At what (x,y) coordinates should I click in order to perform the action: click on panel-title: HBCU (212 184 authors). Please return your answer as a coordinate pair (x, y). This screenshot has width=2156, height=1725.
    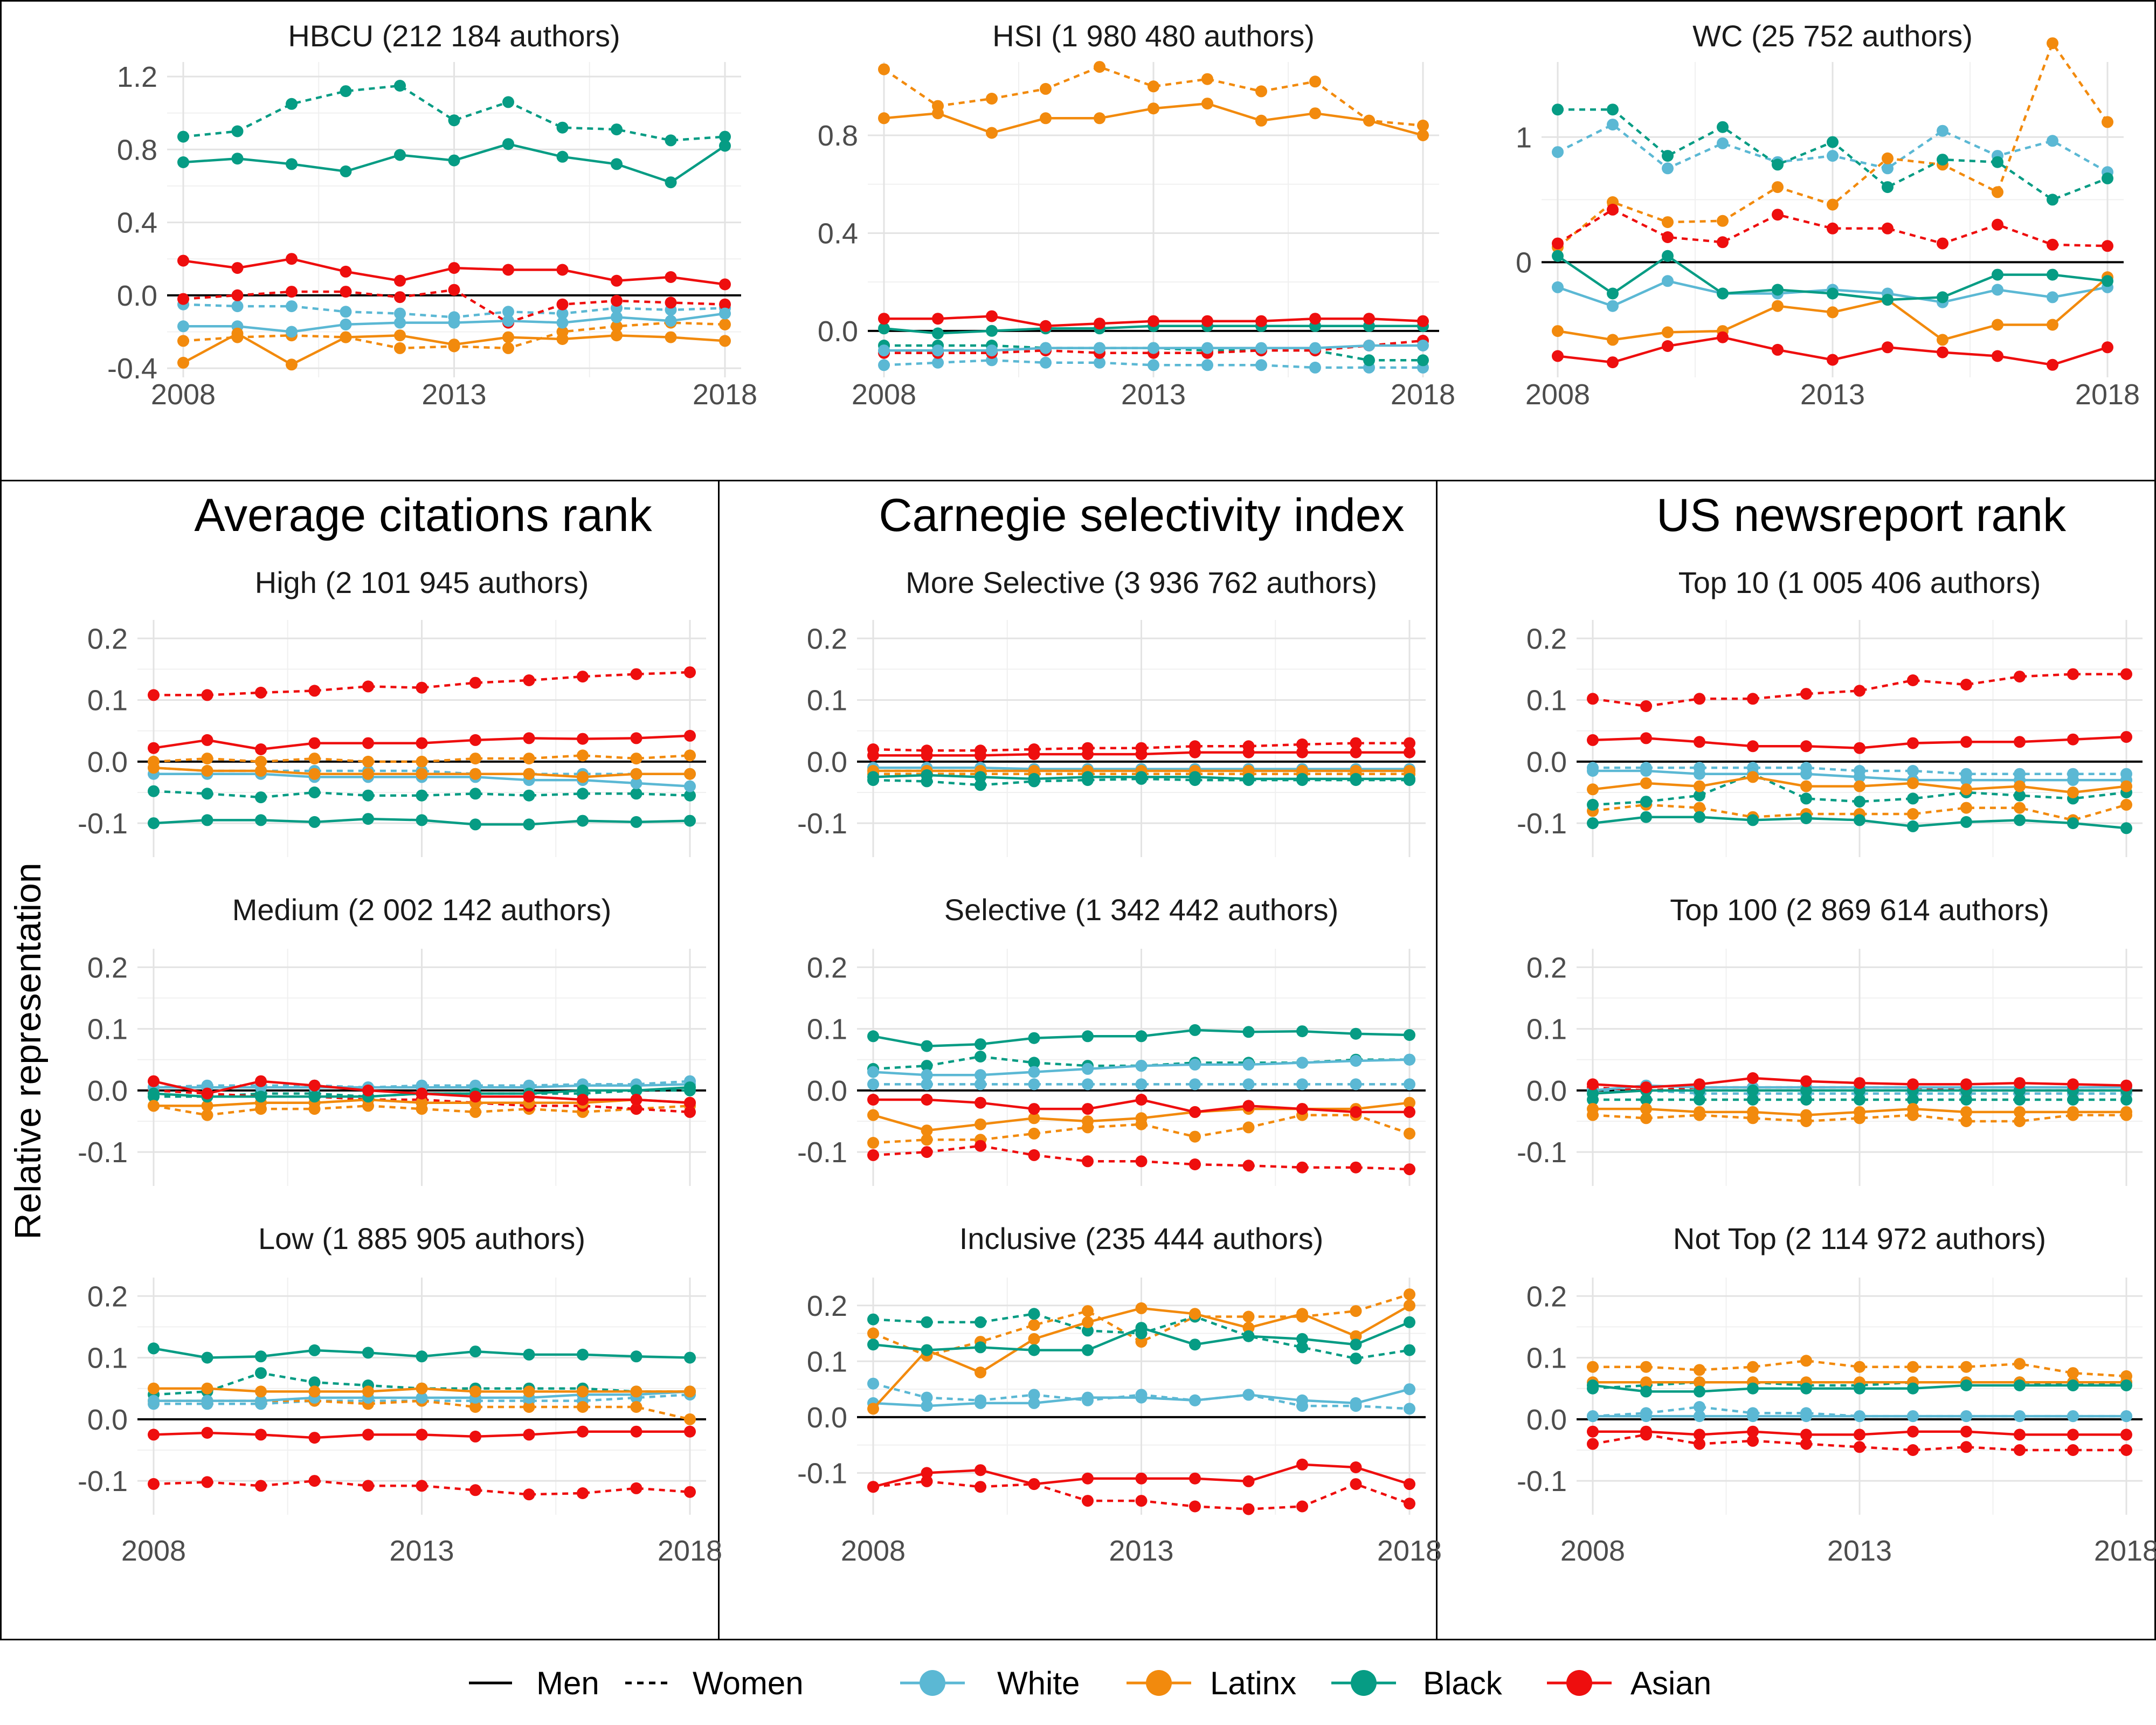
    Looking at the image, I should click on (454, 36).